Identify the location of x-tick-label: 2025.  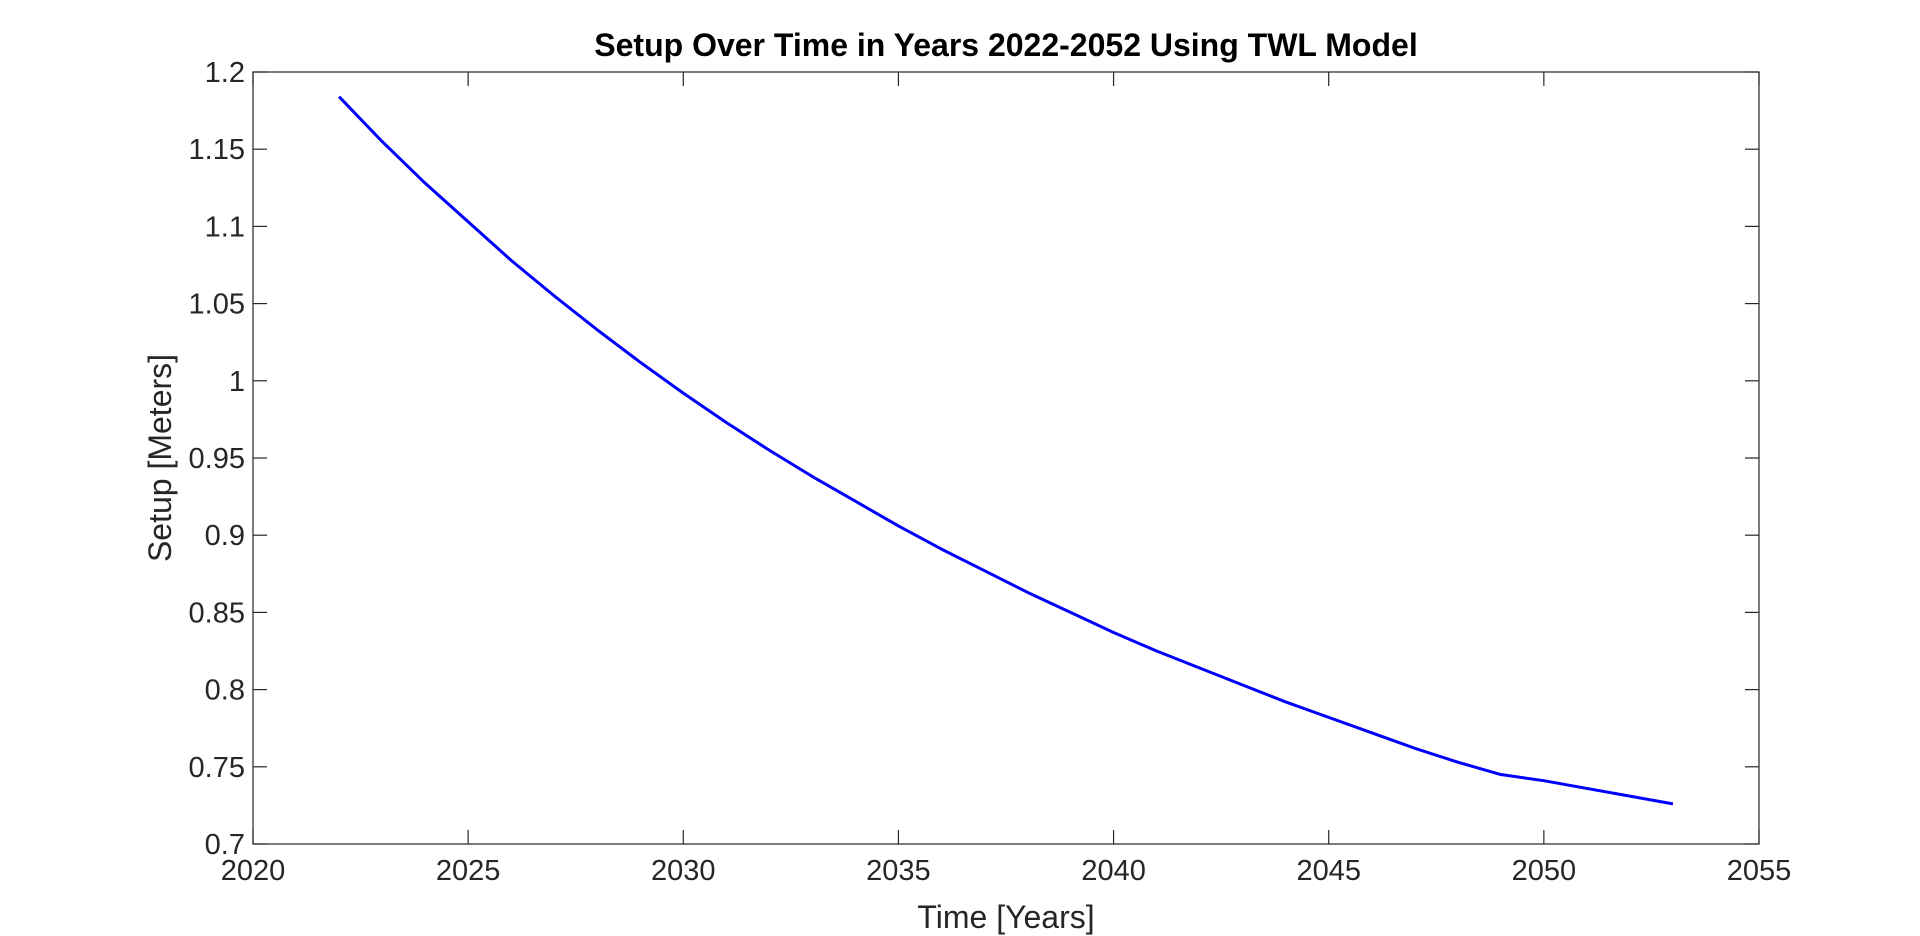
(468, 871).